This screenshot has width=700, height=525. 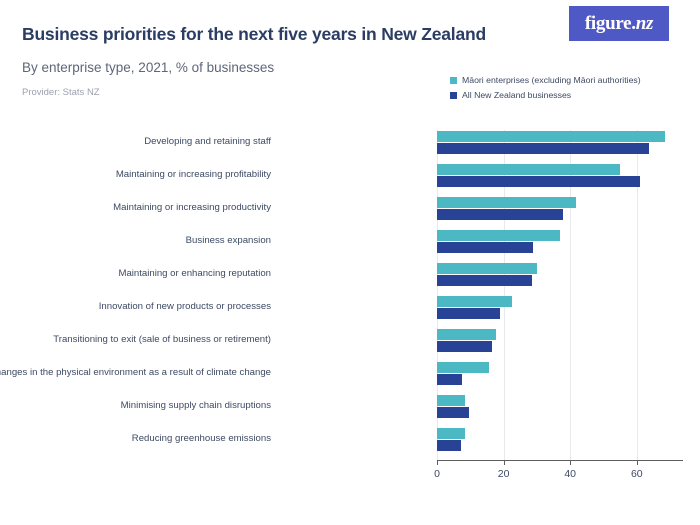 I want to click on category-label: Maintaining or increasing productivity, so click(x=192, y=207).